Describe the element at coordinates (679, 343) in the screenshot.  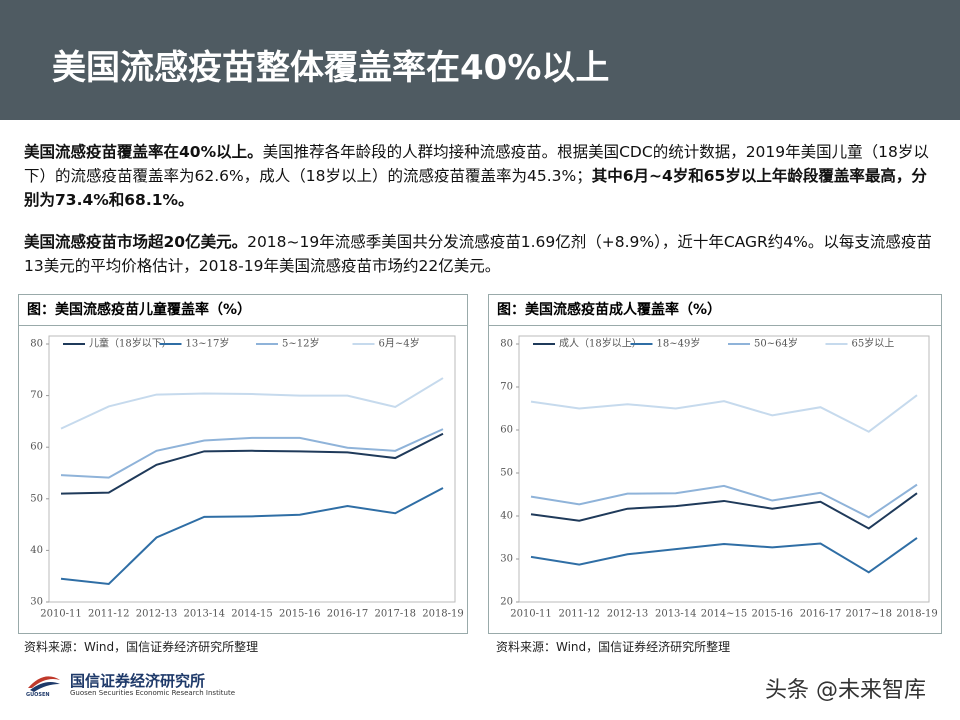
I see `legend-label: 18~49岁` at that location.